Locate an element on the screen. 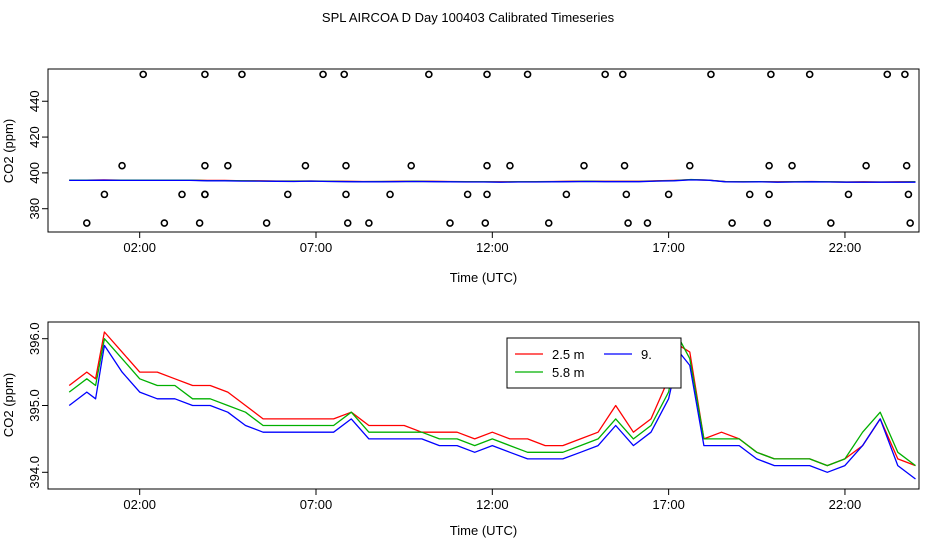 Image resolution: width=936 pixels, height=540 pixels. legend-label-9m: 9. is located at coordinates (646, 354).